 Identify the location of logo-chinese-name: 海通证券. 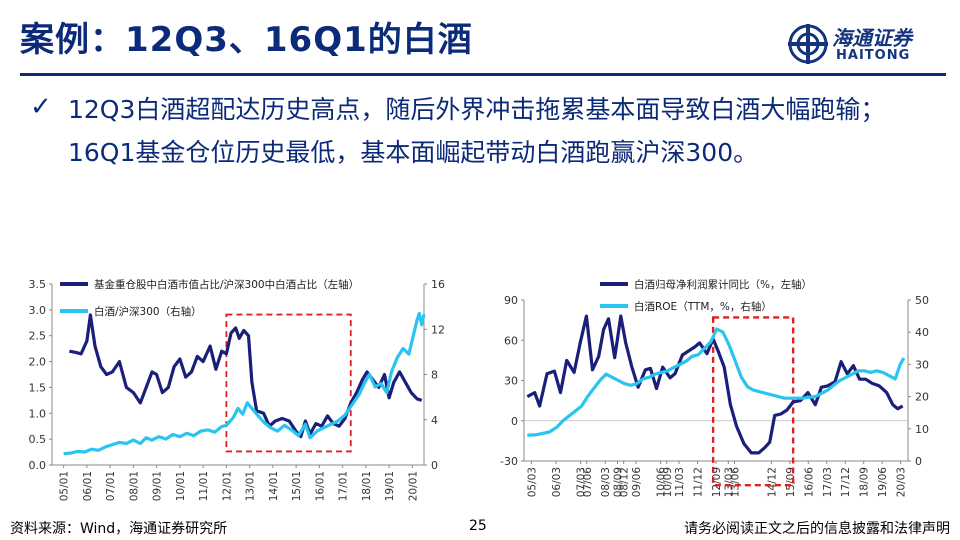
(872, 38).